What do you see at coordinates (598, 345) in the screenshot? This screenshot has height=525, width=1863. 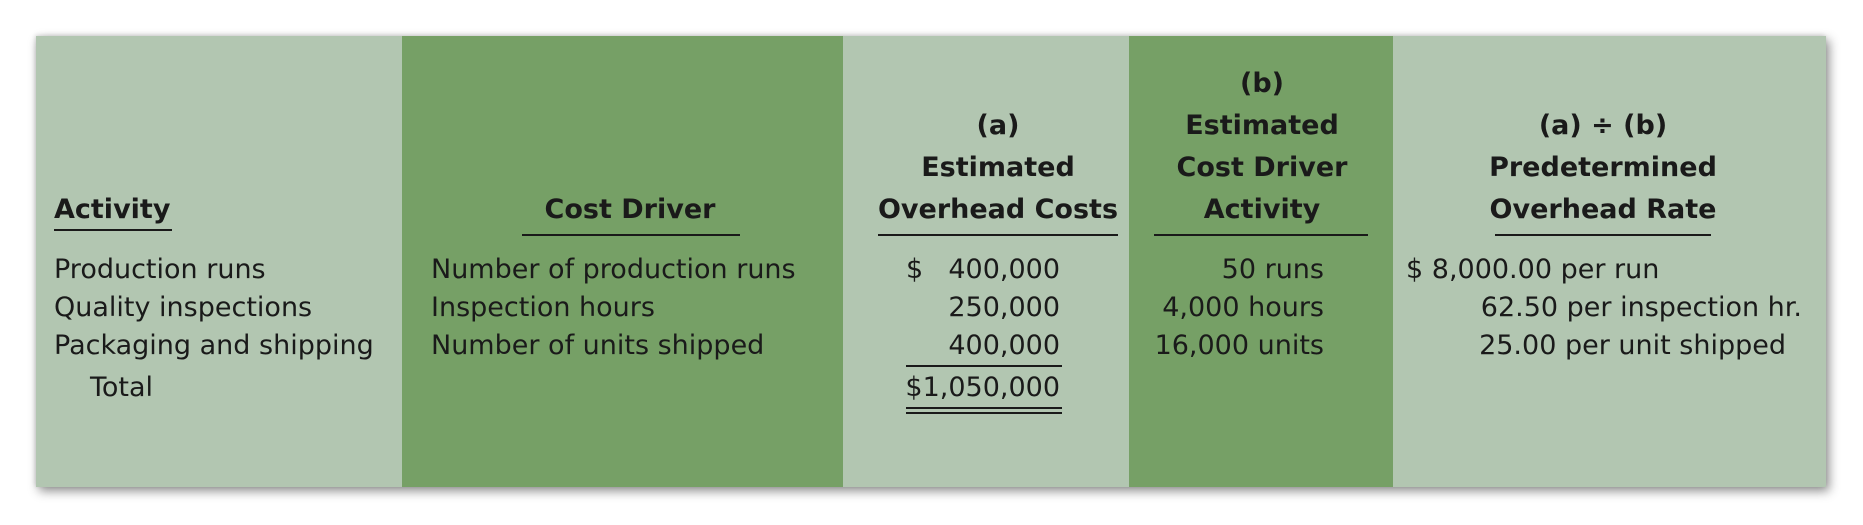 I see `row-3-driver: Number of units shipped` at bounding box center [598, 345].